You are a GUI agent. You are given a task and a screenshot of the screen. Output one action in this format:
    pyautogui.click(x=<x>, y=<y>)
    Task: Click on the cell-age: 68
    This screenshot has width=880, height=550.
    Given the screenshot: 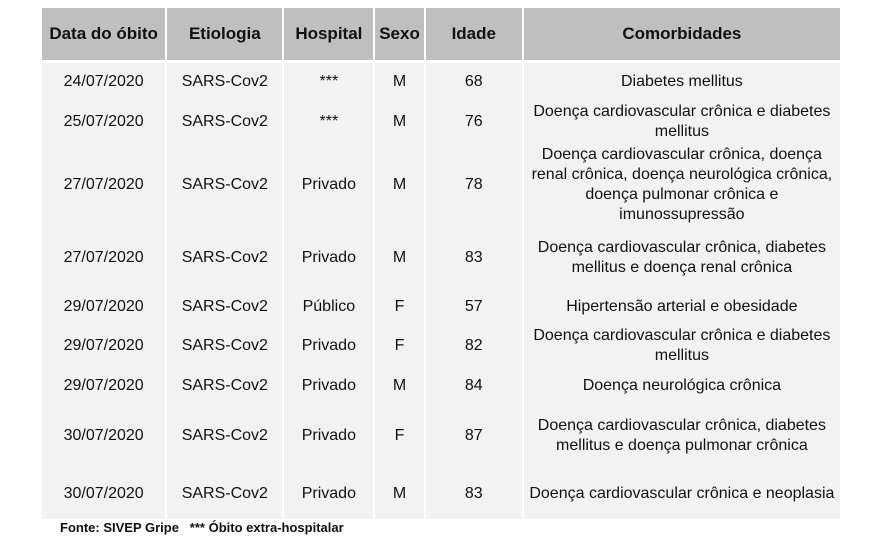 What is the action you would take?
    pyautogui.click(x=473, y=81)
    